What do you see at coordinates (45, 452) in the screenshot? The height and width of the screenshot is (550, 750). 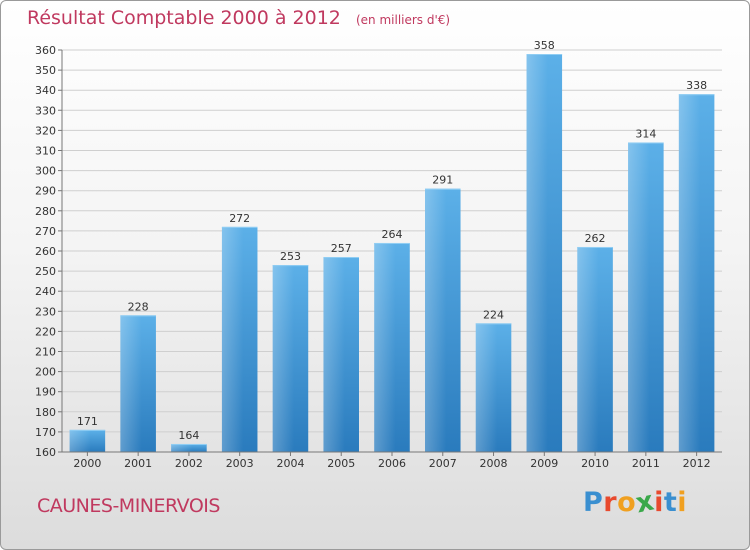 I see `y-tick-label: 160` at bounding box center [45, 452].